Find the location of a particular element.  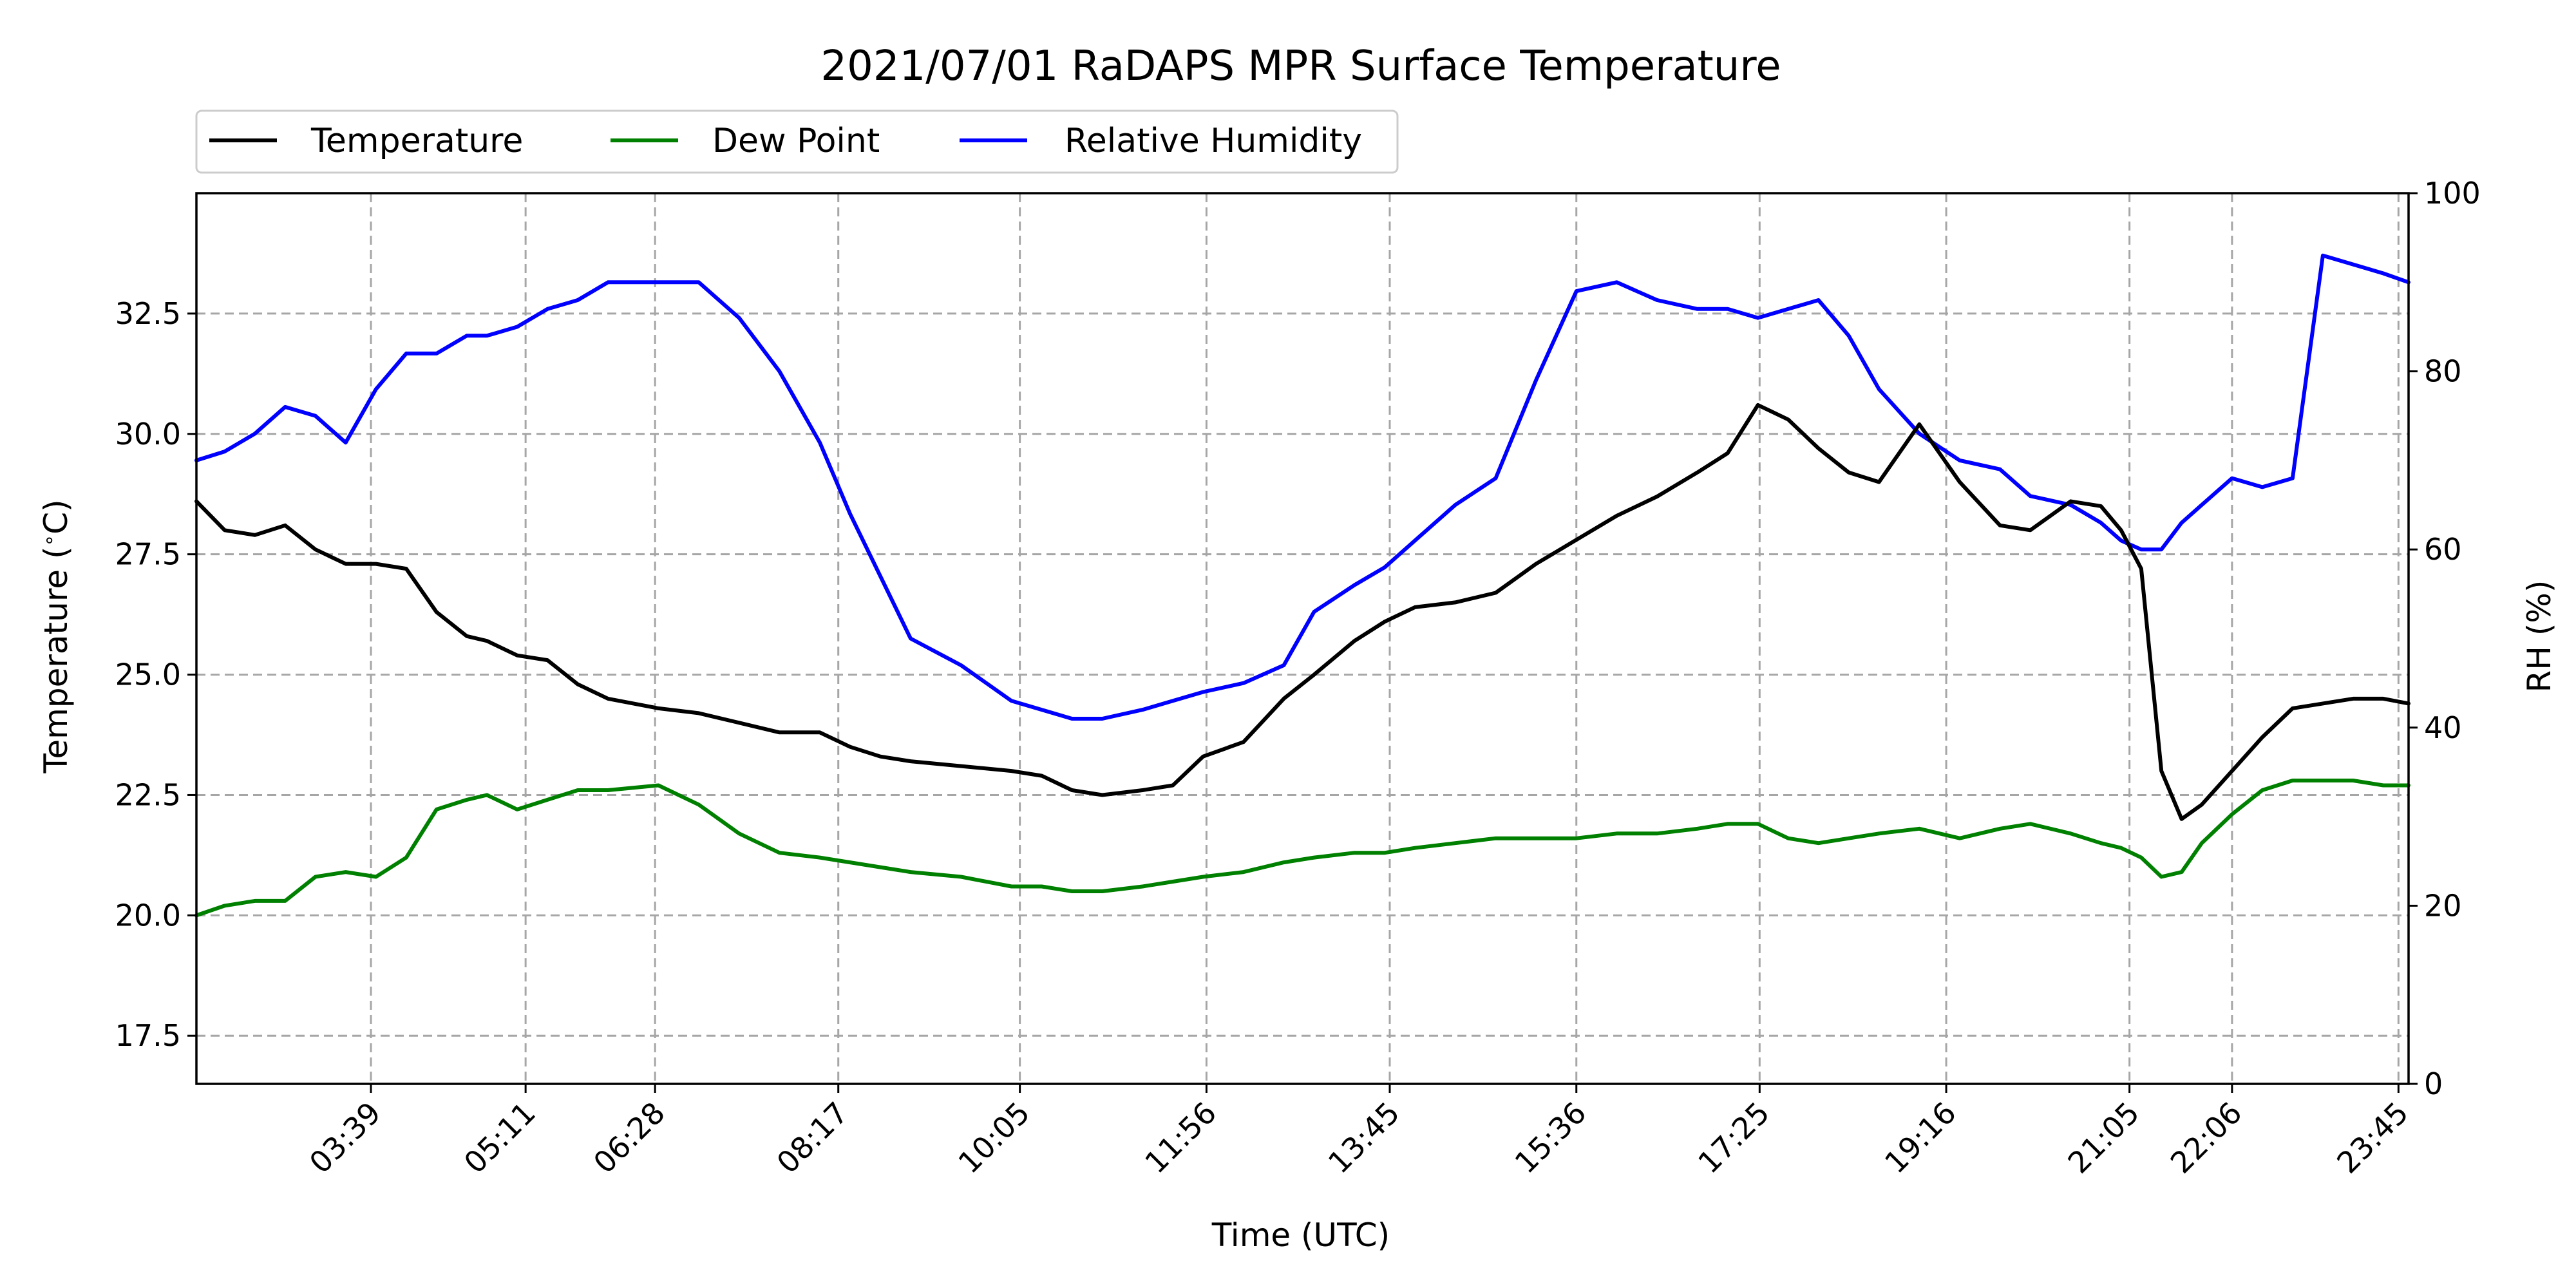

y-axis-label-unit: C) is located at coordinates (56, 516).